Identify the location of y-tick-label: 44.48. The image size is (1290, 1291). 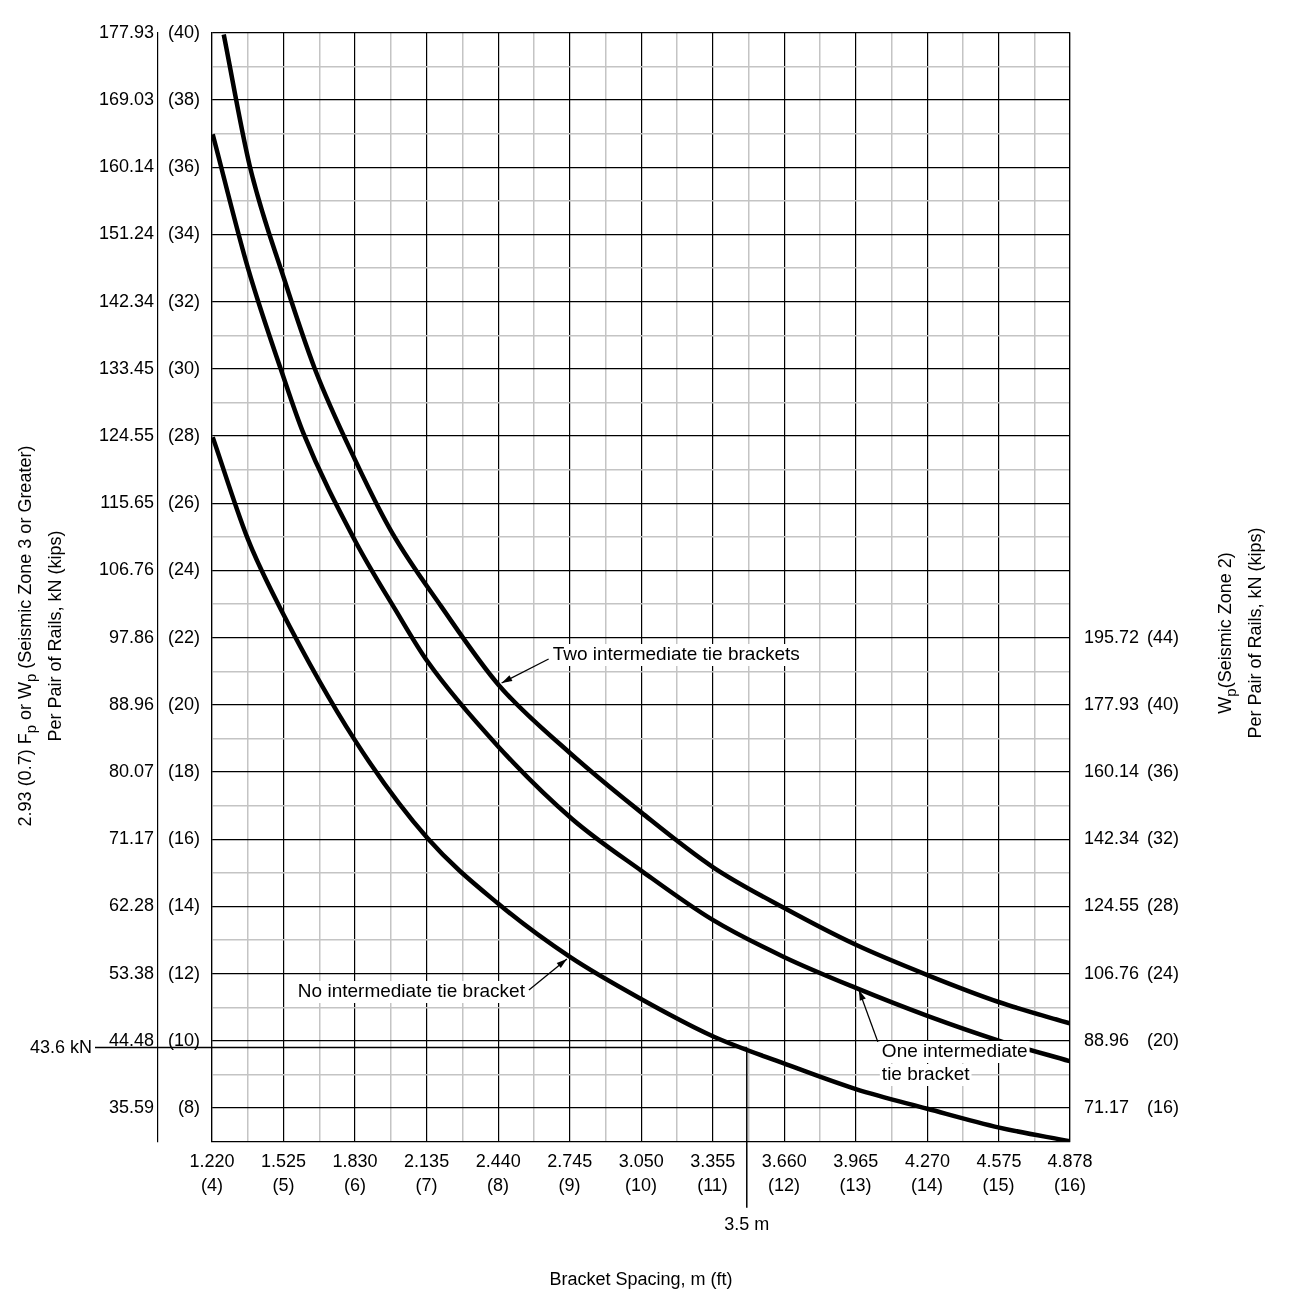
(131, 1039).